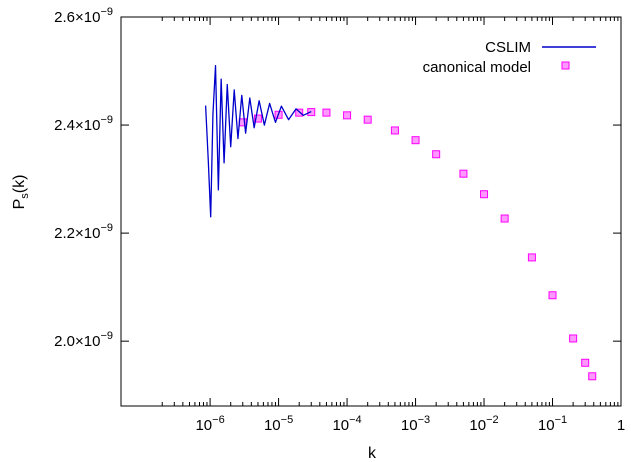  What do you see at coordinates (287, 420) in the screenshot?
I see `x-tick-label-exponent: −5` at bounding box center [287, 420].